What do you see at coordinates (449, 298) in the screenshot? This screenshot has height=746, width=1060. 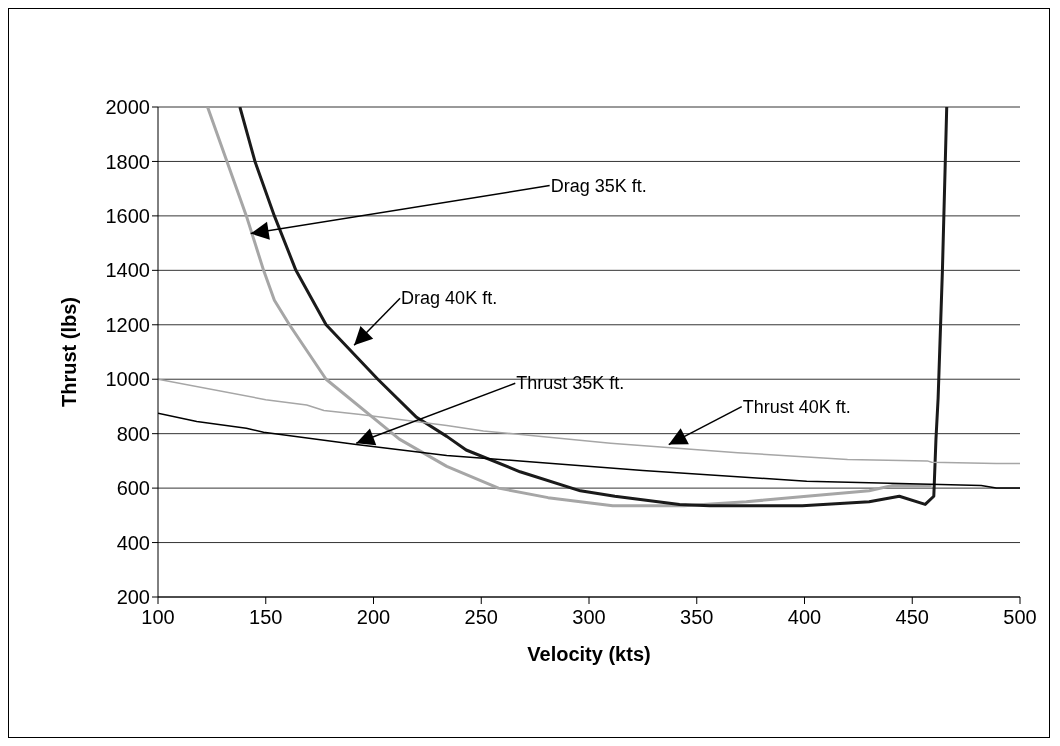 I see `annotation: Drag 40K ft.` at bounding box center [449, 298].